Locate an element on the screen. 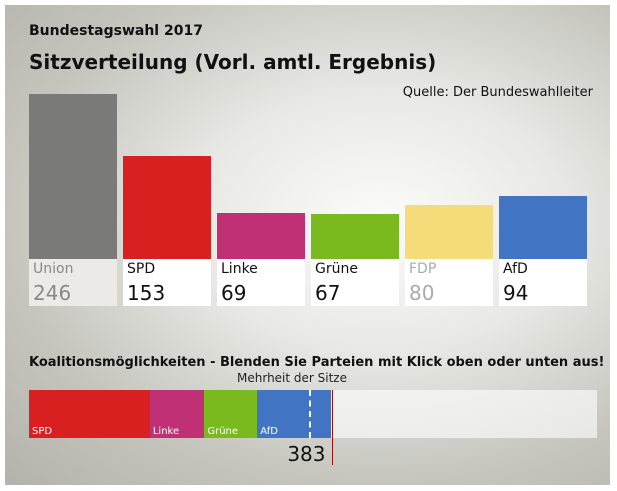 This screenshot has width=617, height=491. party-seats: 94 is located at coordinates (516, 293).